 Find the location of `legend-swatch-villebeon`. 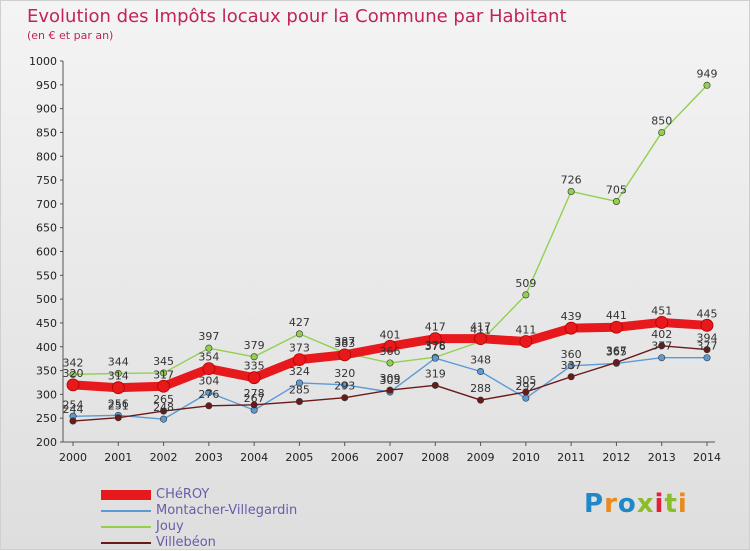

legend-swatch-villebeon is located at coordinates (126, 543).